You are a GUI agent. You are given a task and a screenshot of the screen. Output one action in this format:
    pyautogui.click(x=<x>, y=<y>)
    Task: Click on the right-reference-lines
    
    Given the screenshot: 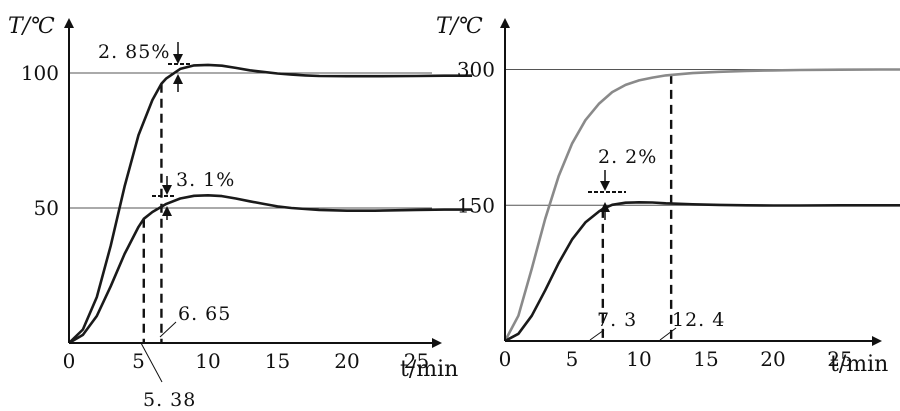 What is the action you would take?
    pyautogui.click(x=688, y=137)
    